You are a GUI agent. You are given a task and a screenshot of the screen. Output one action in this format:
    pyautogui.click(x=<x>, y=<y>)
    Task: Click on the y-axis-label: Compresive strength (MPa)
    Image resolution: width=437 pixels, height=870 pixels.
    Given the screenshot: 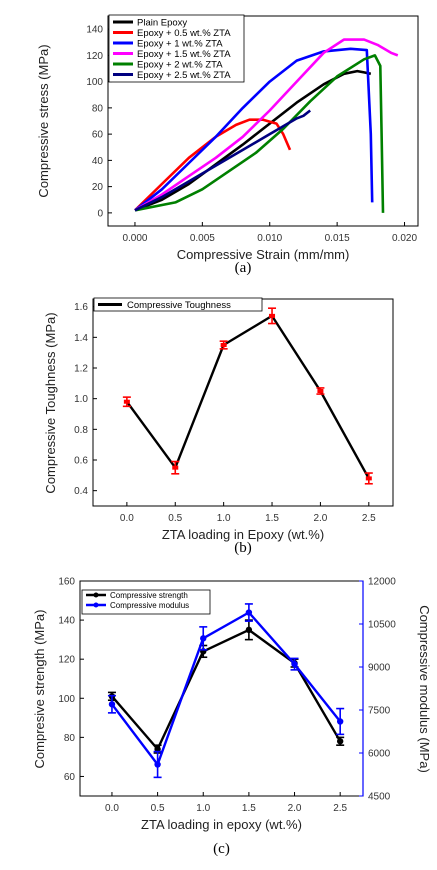 What is the action you would take?
    pyautogui.click(x=39, y=689)
    